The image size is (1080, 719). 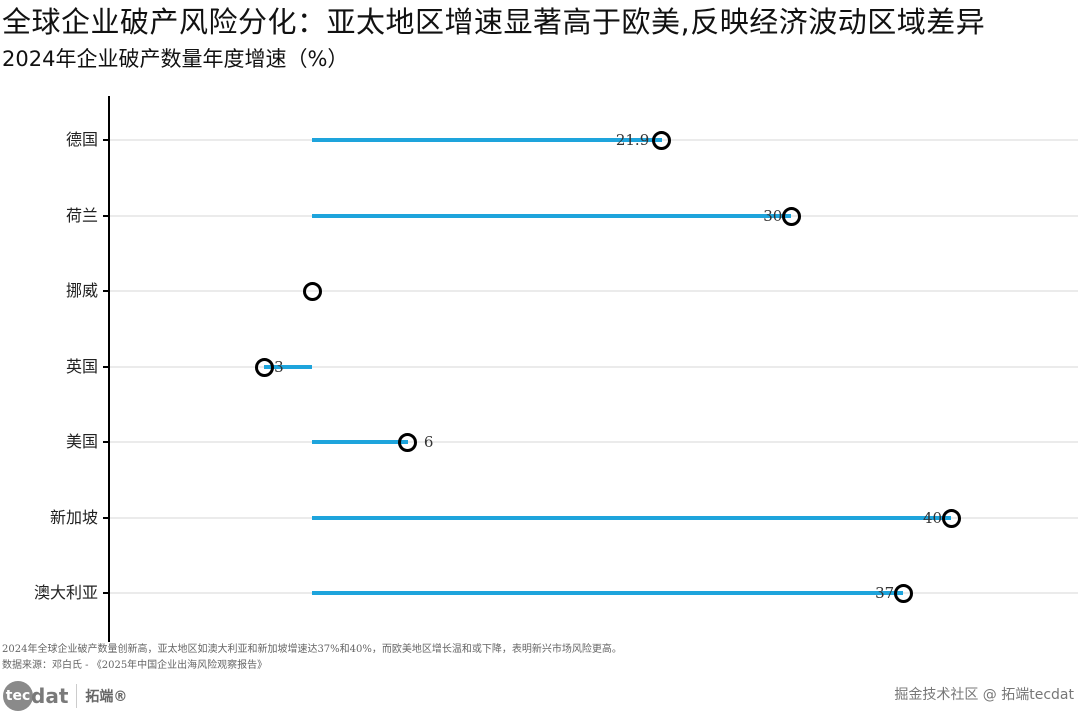 I want to click on category-label: 英国, so click(x=81, y=366).